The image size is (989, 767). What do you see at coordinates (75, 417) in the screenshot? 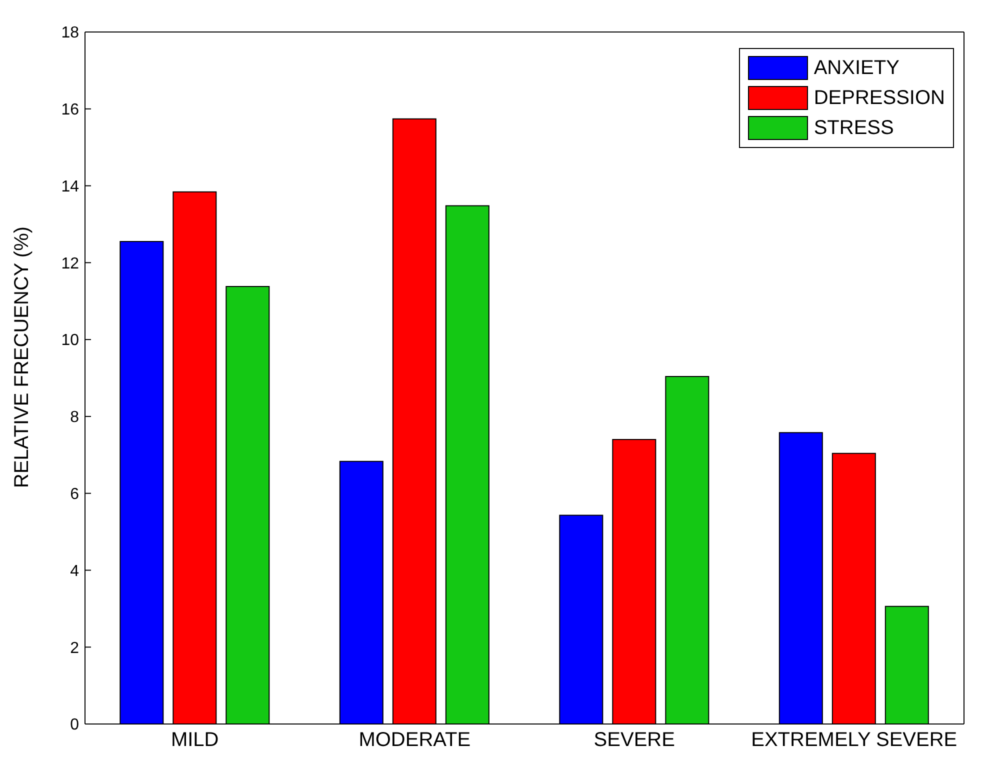
I see `y-tick-label: 8` at bounding box center [75, 417].